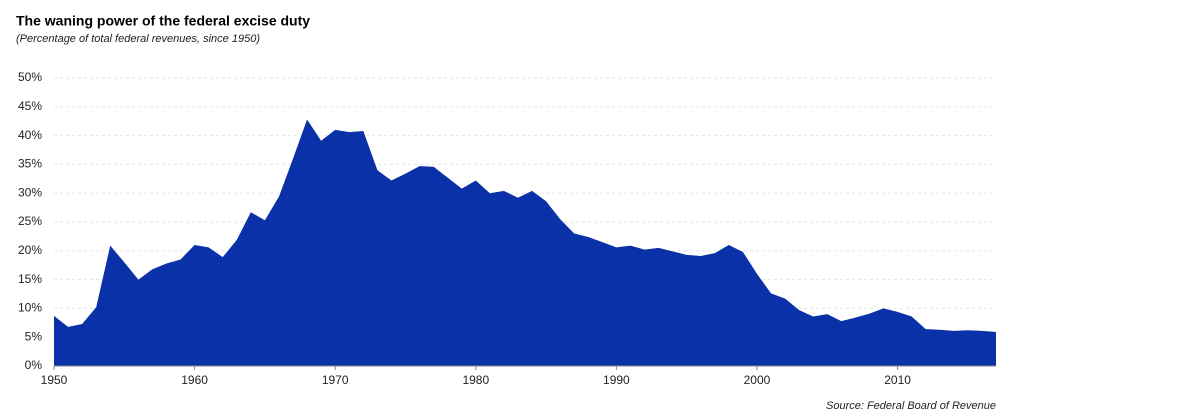 The width and height of the screenshot is (1200, 419). Describe the element at coordinates (30, 135) in the screenshot. I see `y-tick-label: 40%` at that location.